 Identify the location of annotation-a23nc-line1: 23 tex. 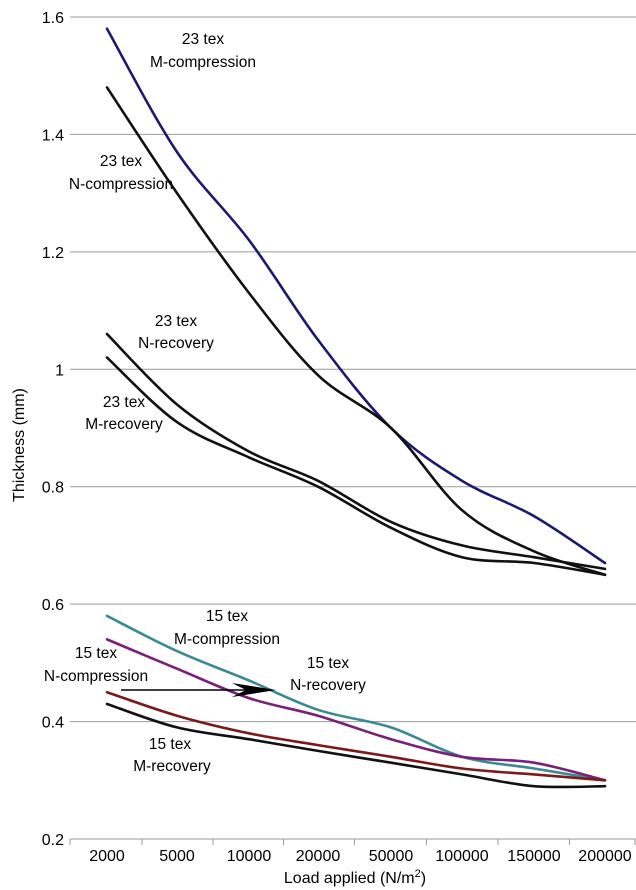
(121, 161).